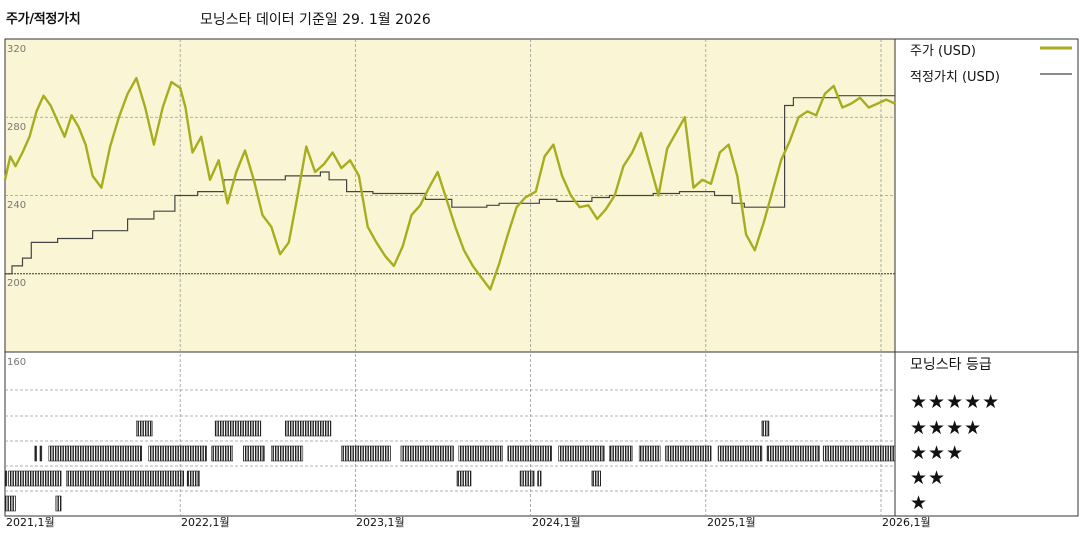  What do you see at coordinates (906, 522) in the screenshot?
I see `x-tick-label: 2026,1월` at bounding box center [906, 522].